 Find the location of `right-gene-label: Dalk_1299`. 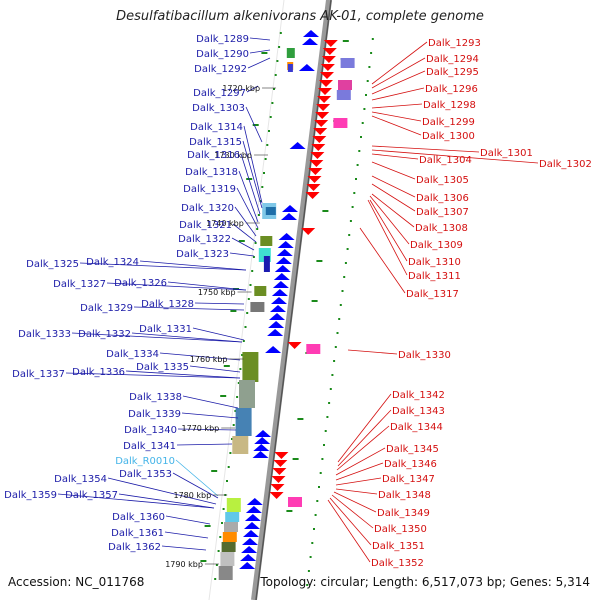

right-gene-label: Dalk_1299 is located at coordinates (448, 122).